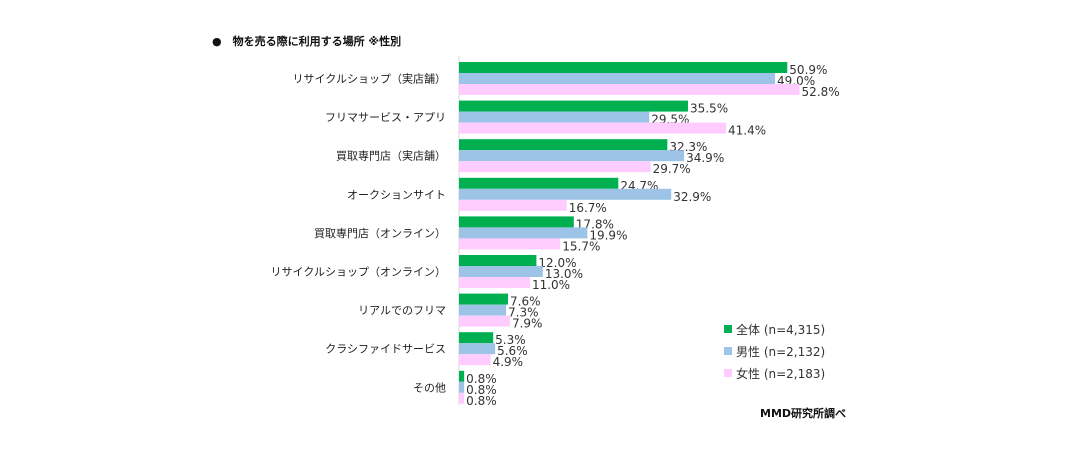  Describe the element at coordinates (781, 351) in the screenshot. I see `legend-label: 男性 (n=2,132)` at that location.